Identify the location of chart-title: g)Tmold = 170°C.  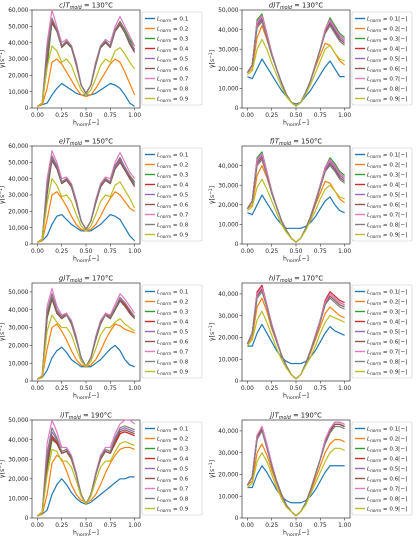
(86, 280).